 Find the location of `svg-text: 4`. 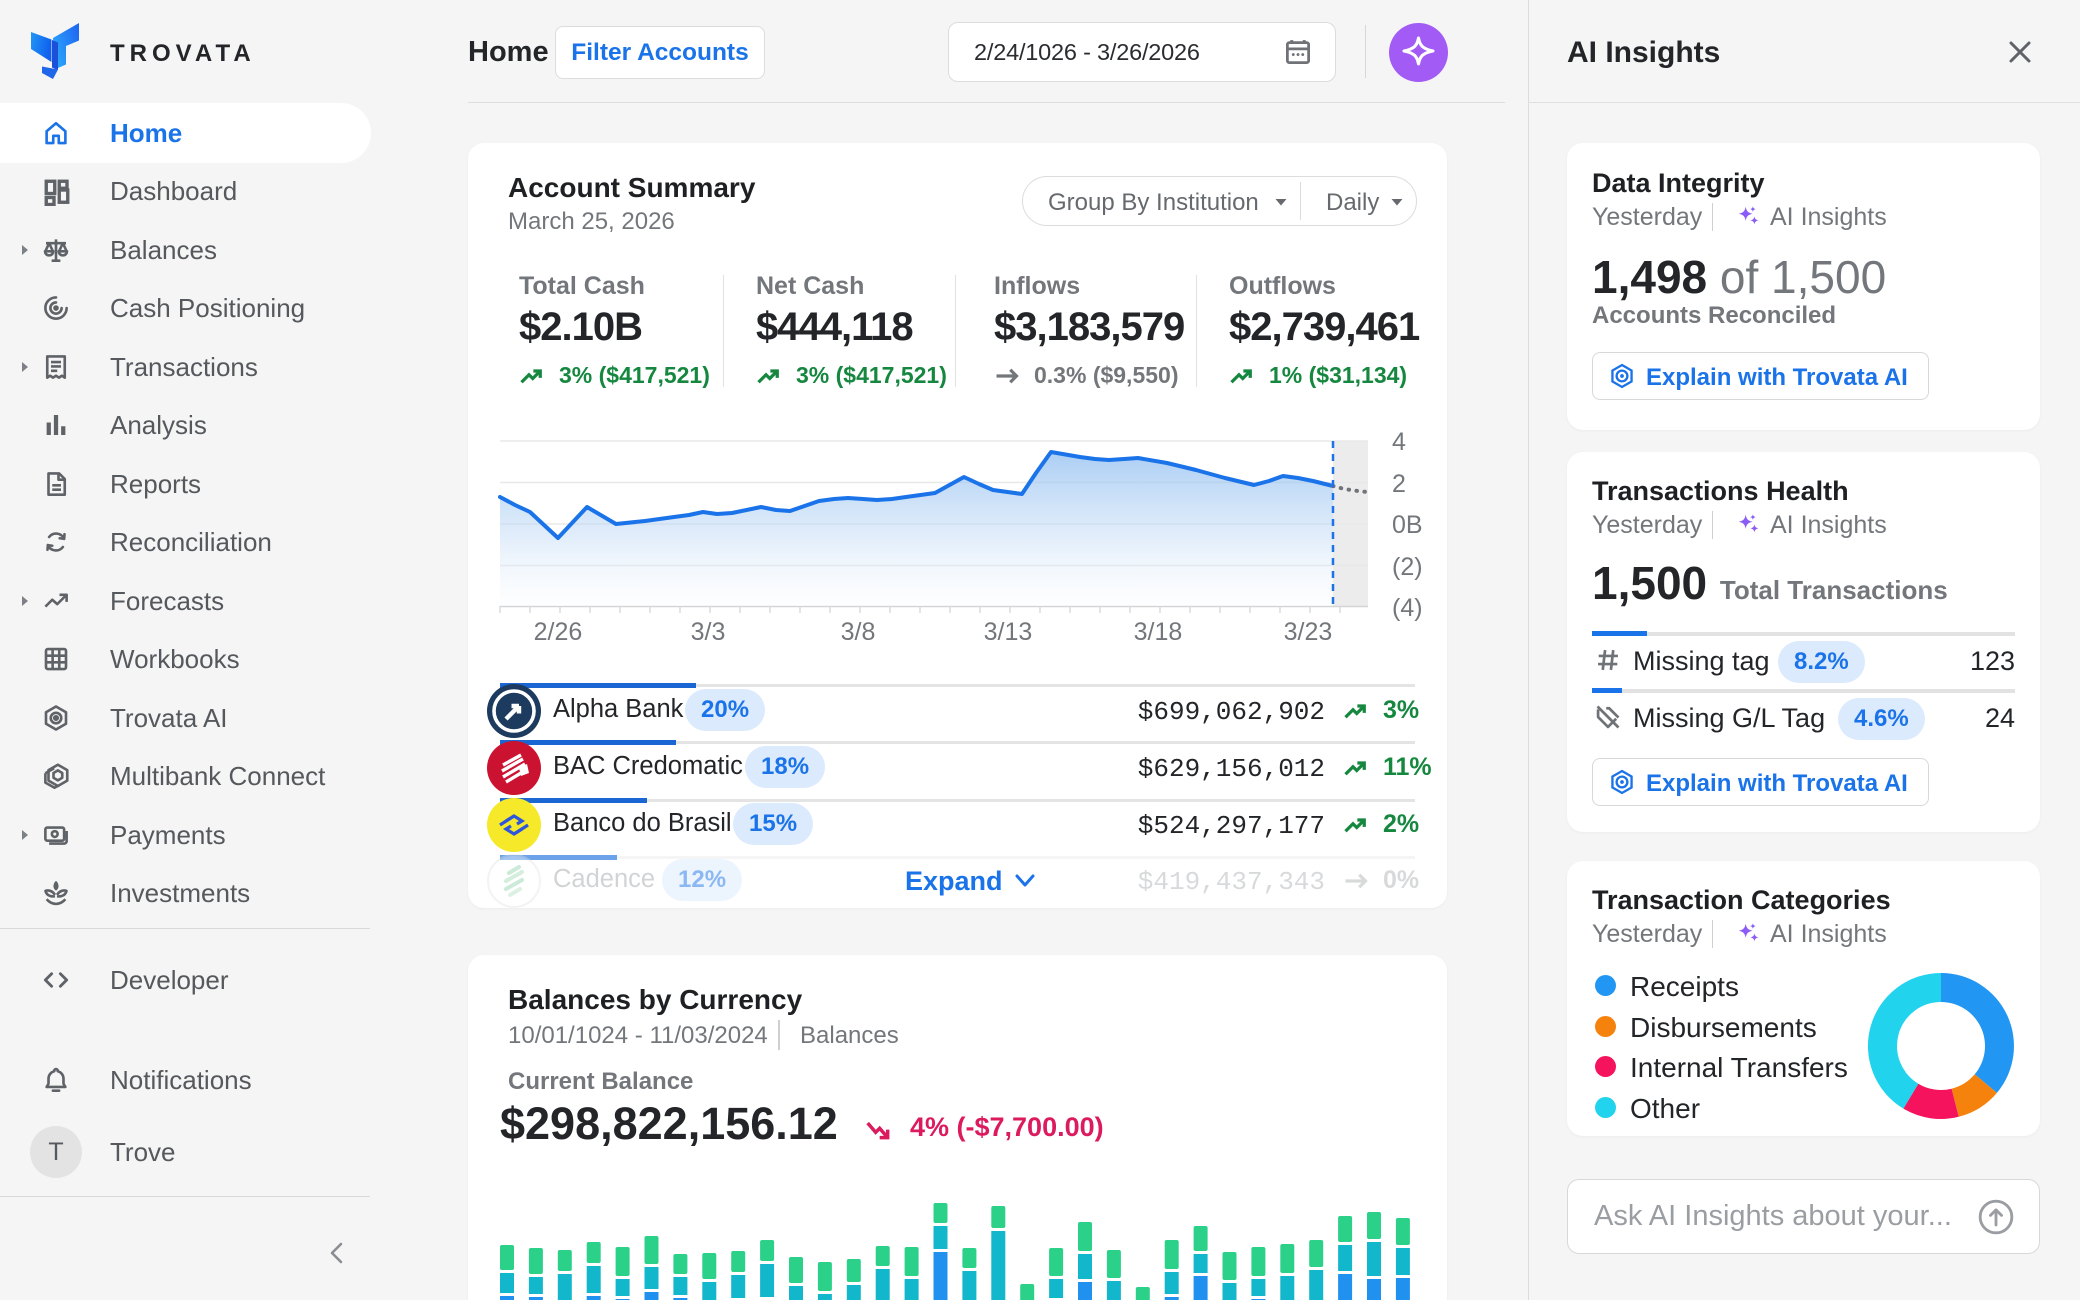

svg-text: 4 is located at coordinates (1399, 442).